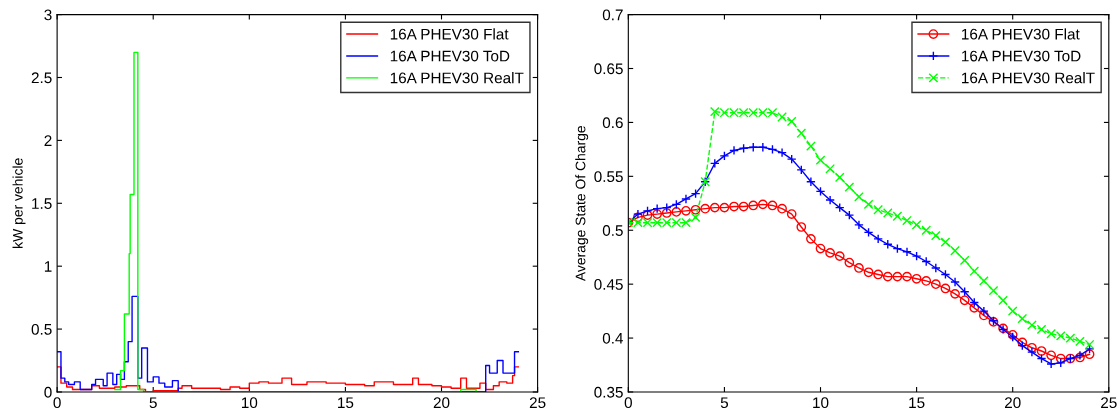 This screenshot has width=1120, height=417. Describe the element at coordinates (537, 403) in the screenshot. I see `x-tick-label: 25` at that location.